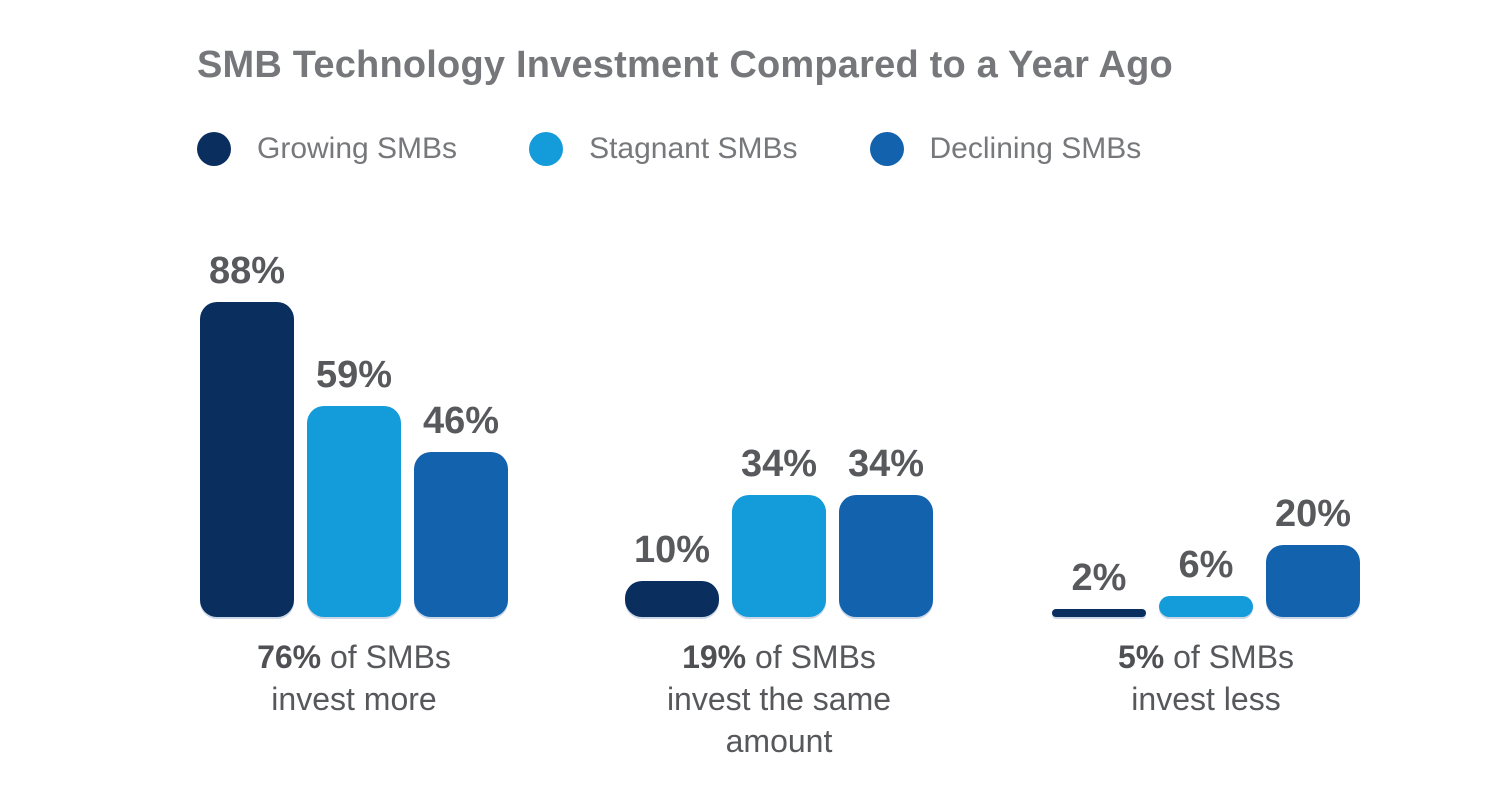  What do you see at coordinates (779, 657) in the screenshot?
I see `group-caption-line: 19% of SMBs` at bounding box center [779, 657].